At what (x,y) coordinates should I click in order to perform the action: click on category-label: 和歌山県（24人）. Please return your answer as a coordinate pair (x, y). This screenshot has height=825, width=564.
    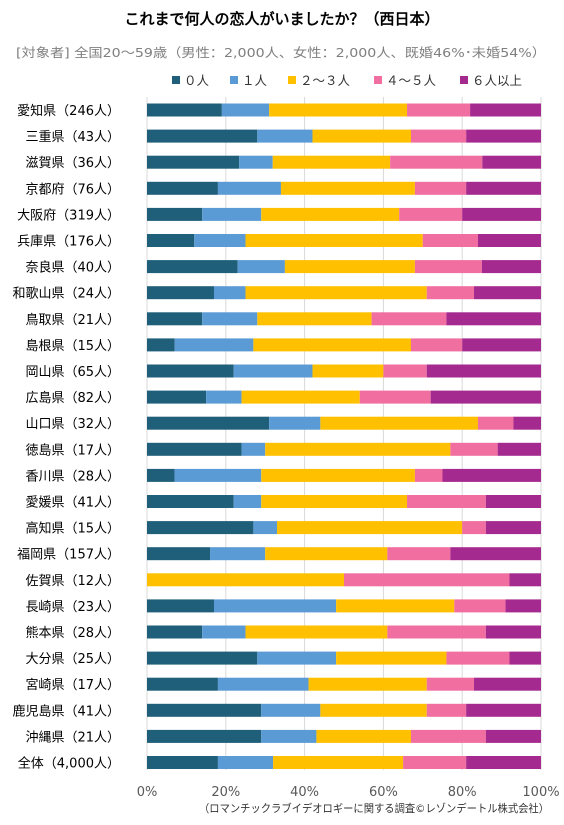
    Looking at the image, I should click on (66, 294).